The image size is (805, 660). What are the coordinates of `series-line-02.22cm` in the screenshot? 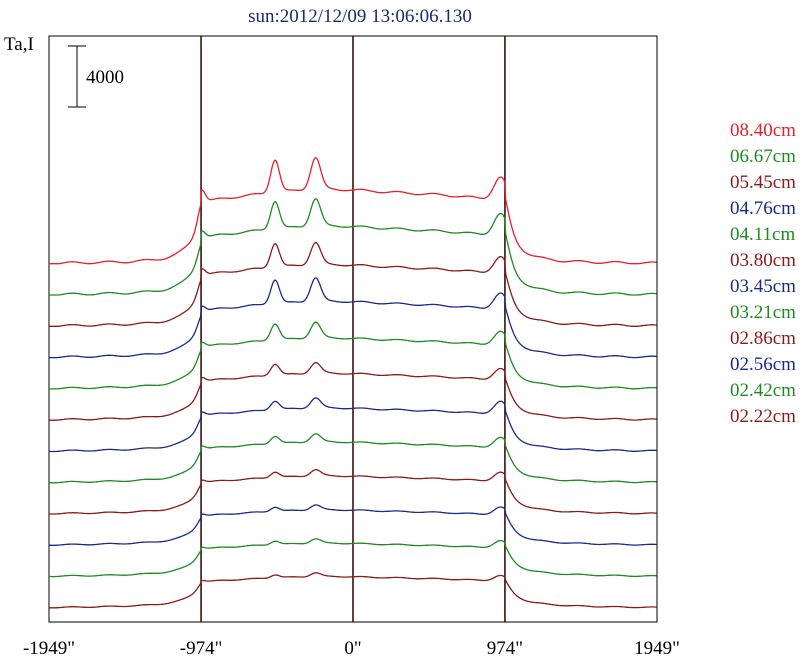 It's located at (352, 590).